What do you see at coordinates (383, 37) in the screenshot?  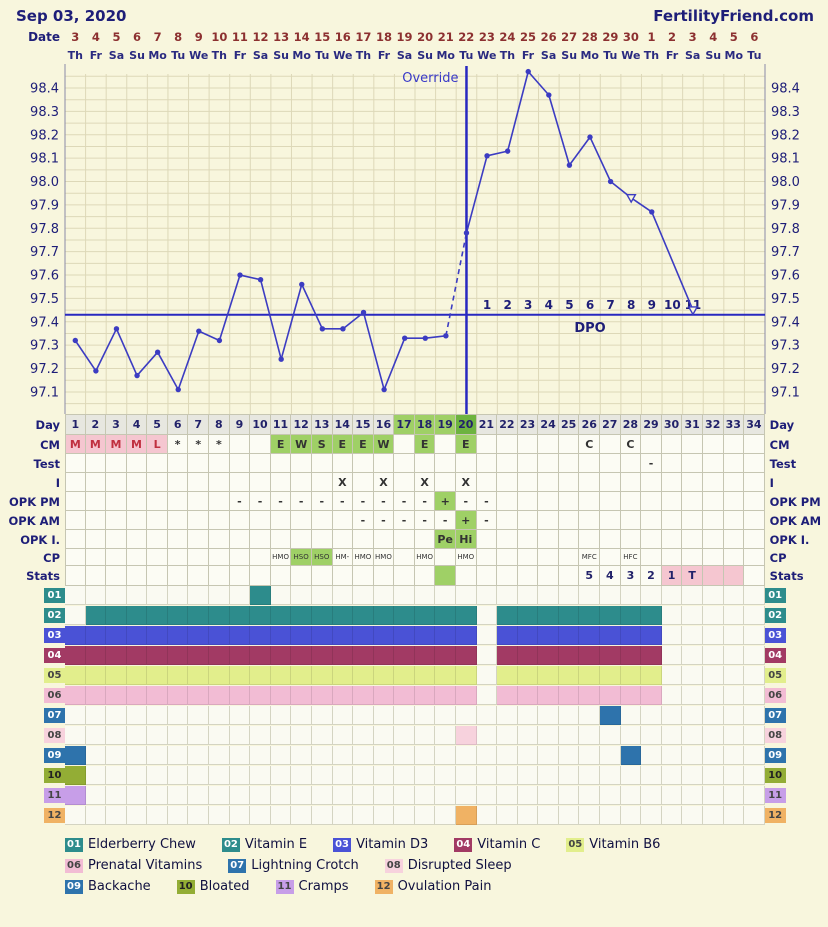 I see `date-cell: 18` at bounding box center [383, 37].